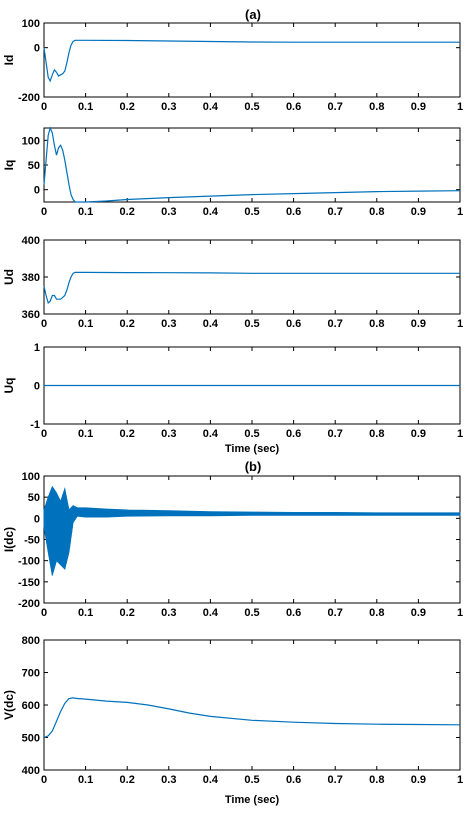  What do you see at coordinates (31, 674) in the screenshot?
I see `y-tick-label: 700` at bounding box center [31, 674].